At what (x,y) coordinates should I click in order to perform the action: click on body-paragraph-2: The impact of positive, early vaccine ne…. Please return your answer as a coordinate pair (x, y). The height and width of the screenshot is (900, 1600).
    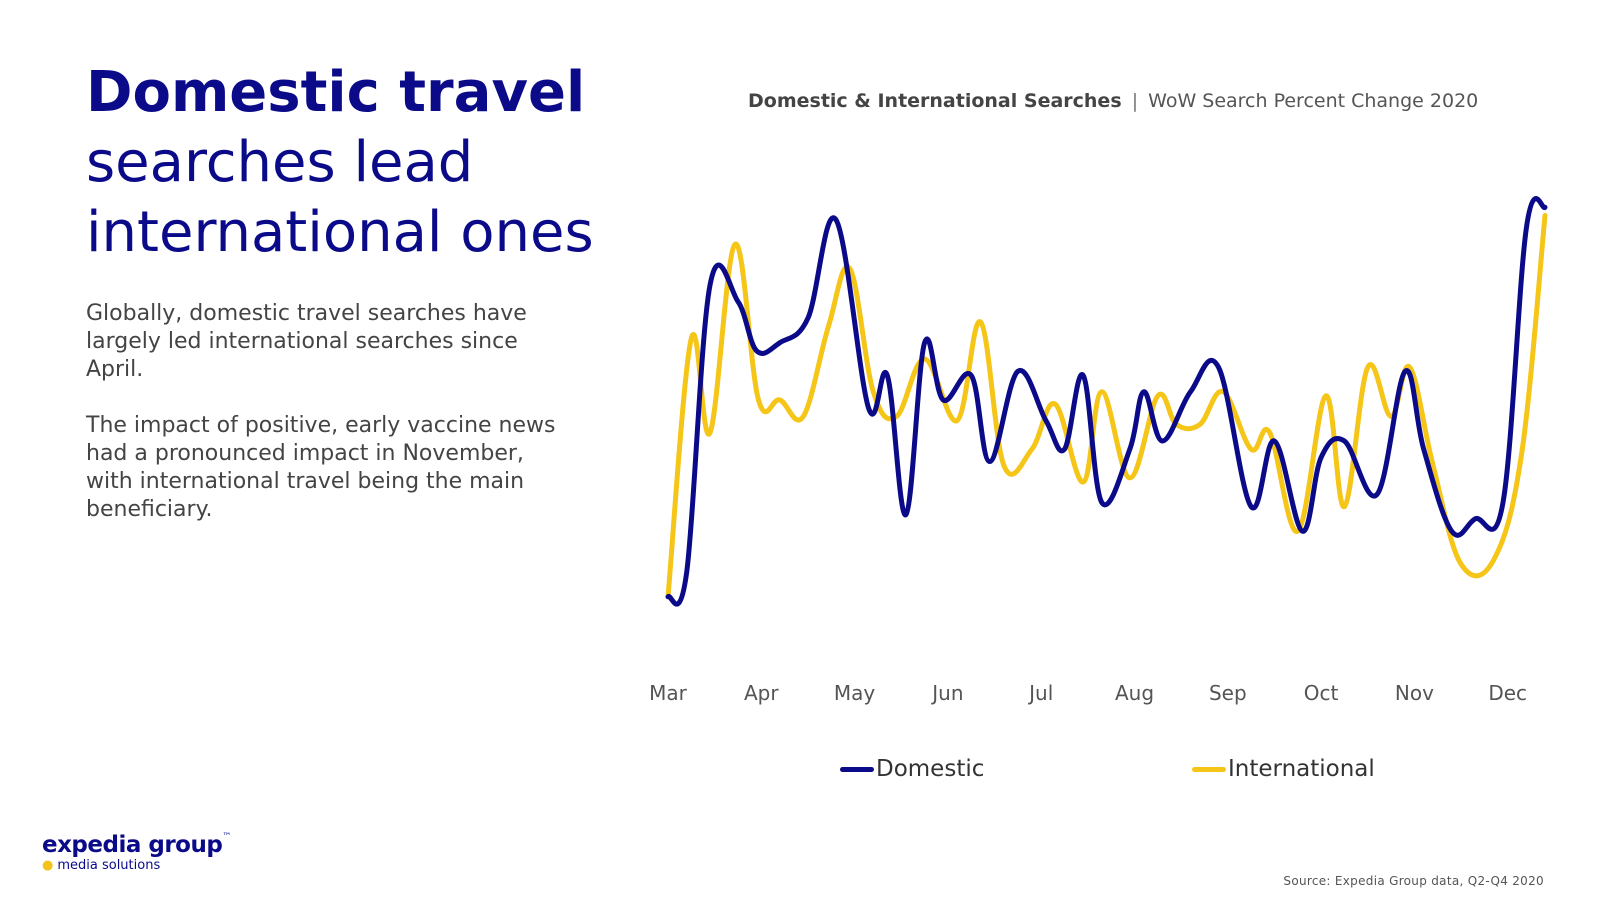
    Looking at the image, I should click on (321, 467).